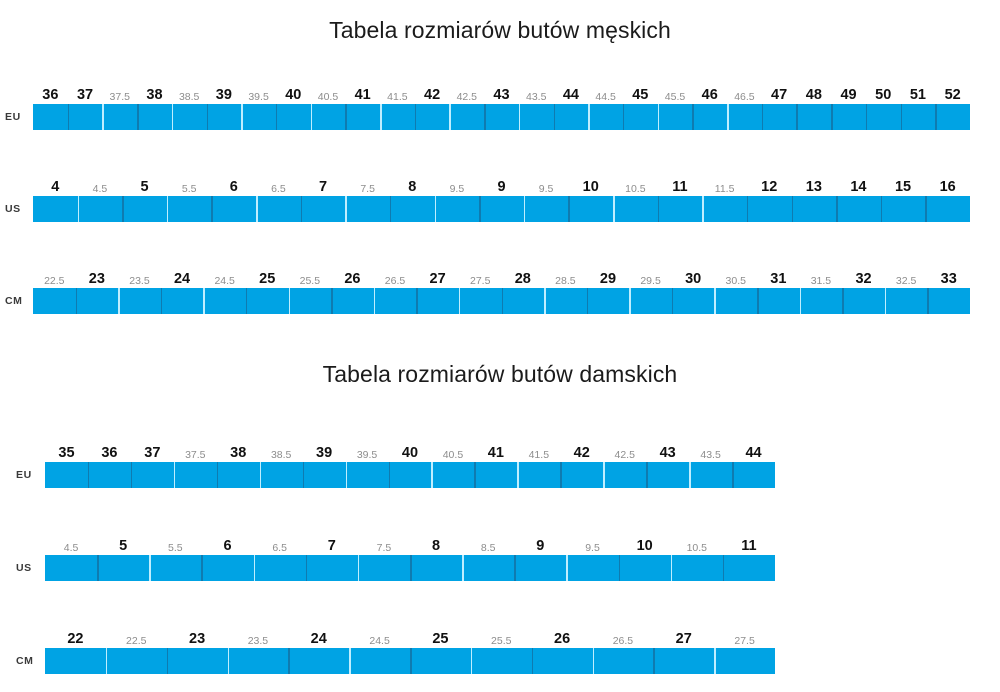  What do you see at coordinates (501, 95) in the screenshot?
I see `size-tick-label: 43` at bounding box center [501, 95].